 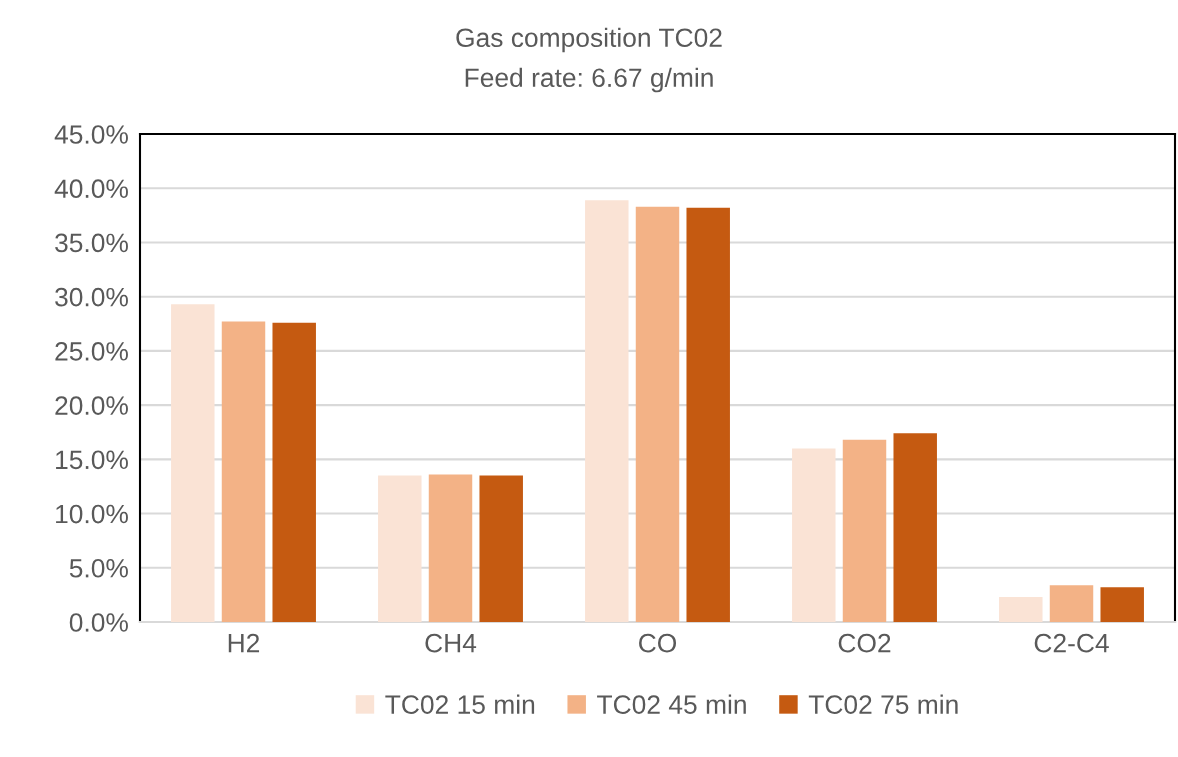 I want to click on y-tick-label: 20.0%, so click(x=91, y=405).